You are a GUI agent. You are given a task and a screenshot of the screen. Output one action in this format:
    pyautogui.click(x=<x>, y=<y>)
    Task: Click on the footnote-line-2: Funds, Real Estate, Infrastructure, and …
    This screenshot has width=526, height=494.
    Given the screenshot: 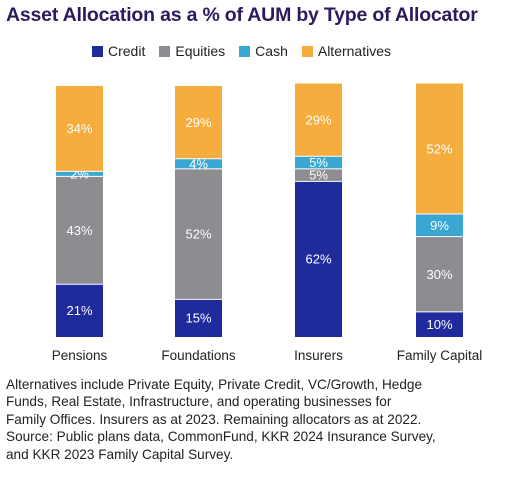 What is the action you would take?
    pyautogui.click(x=199, y=402)
    